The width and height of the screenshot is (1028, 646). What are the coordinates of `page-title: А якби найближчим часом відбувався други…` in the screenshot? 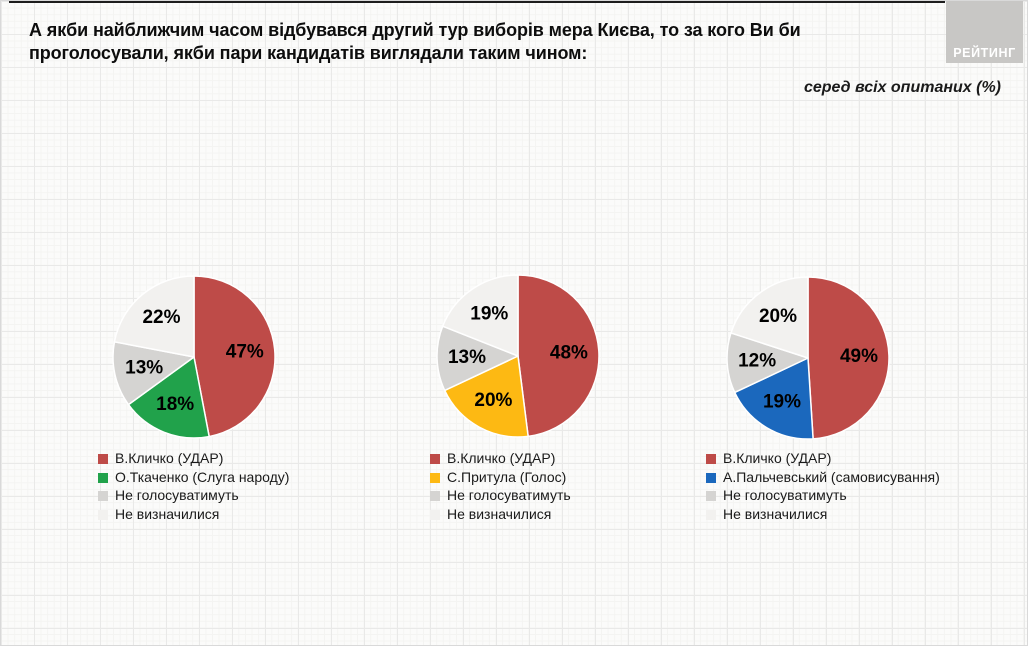 It's located at (415, 41).